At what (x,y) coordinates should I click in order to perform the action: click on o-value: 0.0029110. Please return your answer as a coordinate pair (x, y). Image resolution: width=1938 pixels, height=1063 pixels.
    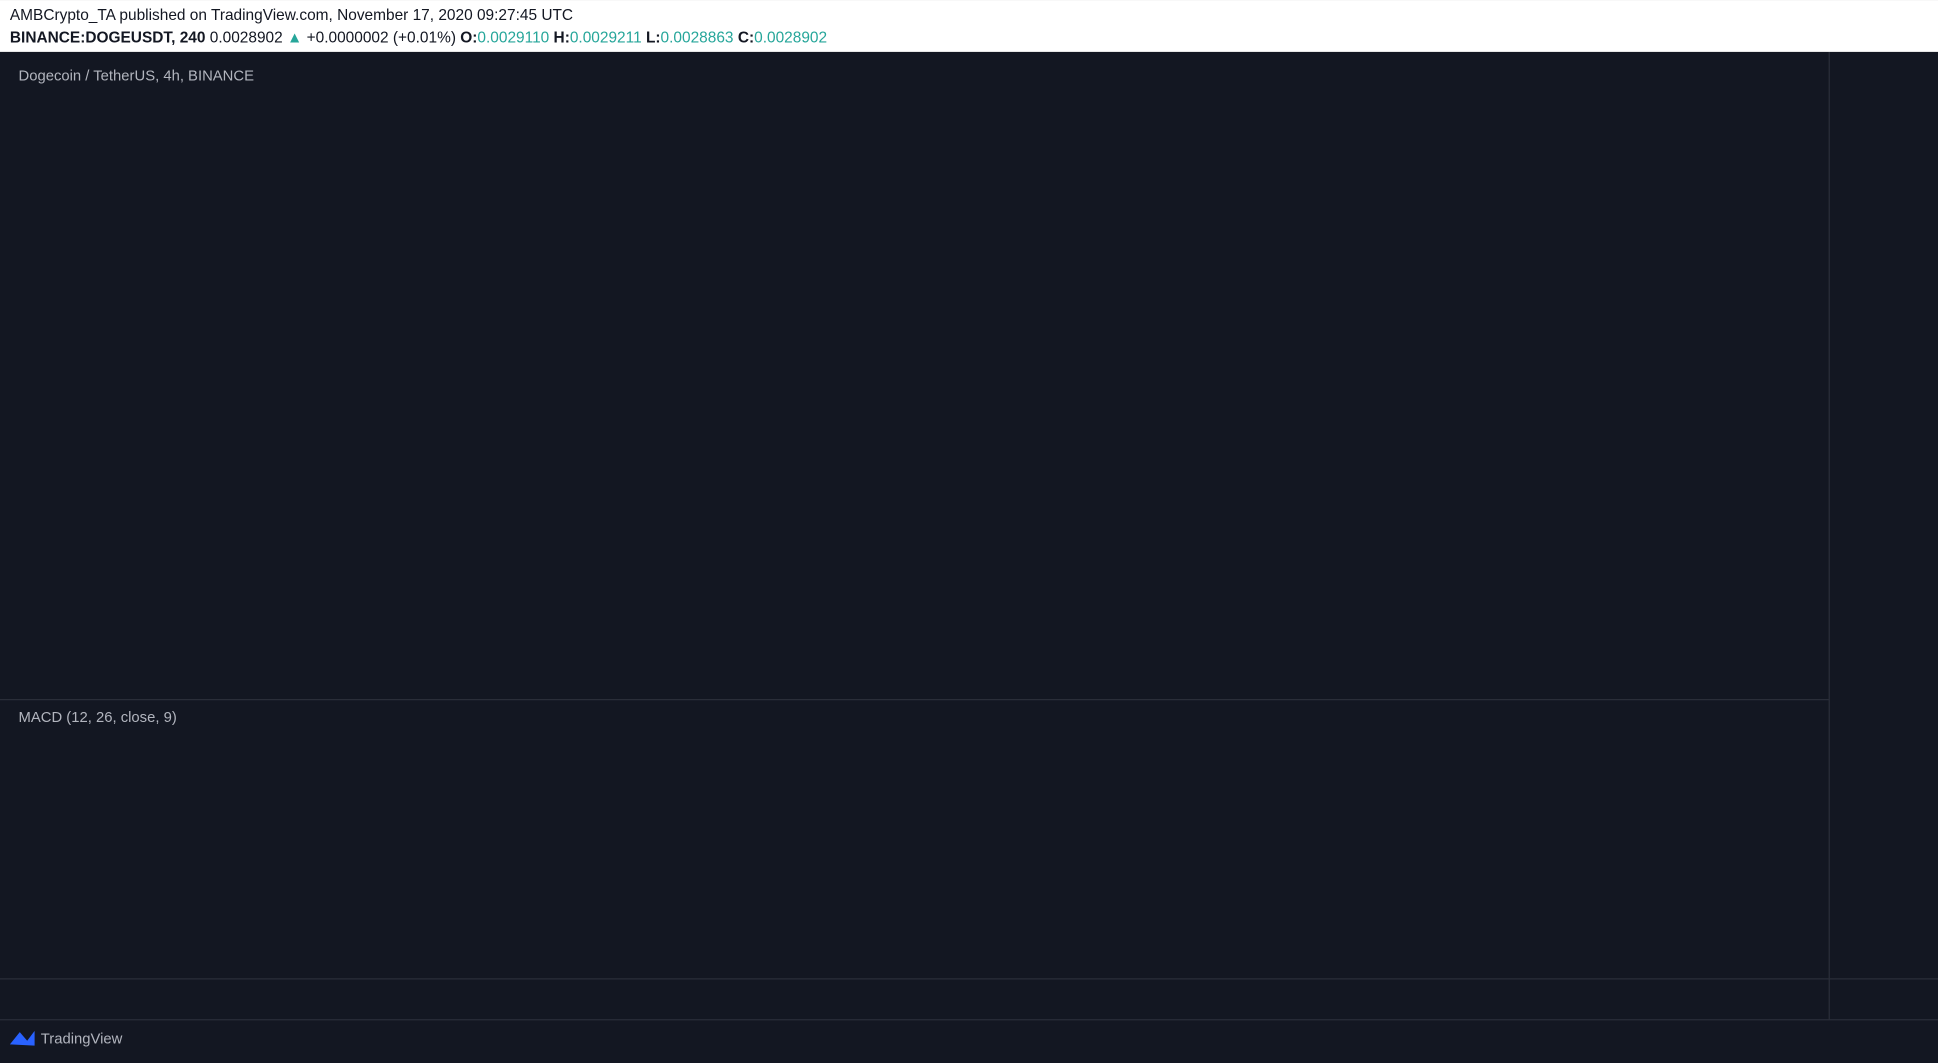
    Looking at the image, I should click on (513, 37).